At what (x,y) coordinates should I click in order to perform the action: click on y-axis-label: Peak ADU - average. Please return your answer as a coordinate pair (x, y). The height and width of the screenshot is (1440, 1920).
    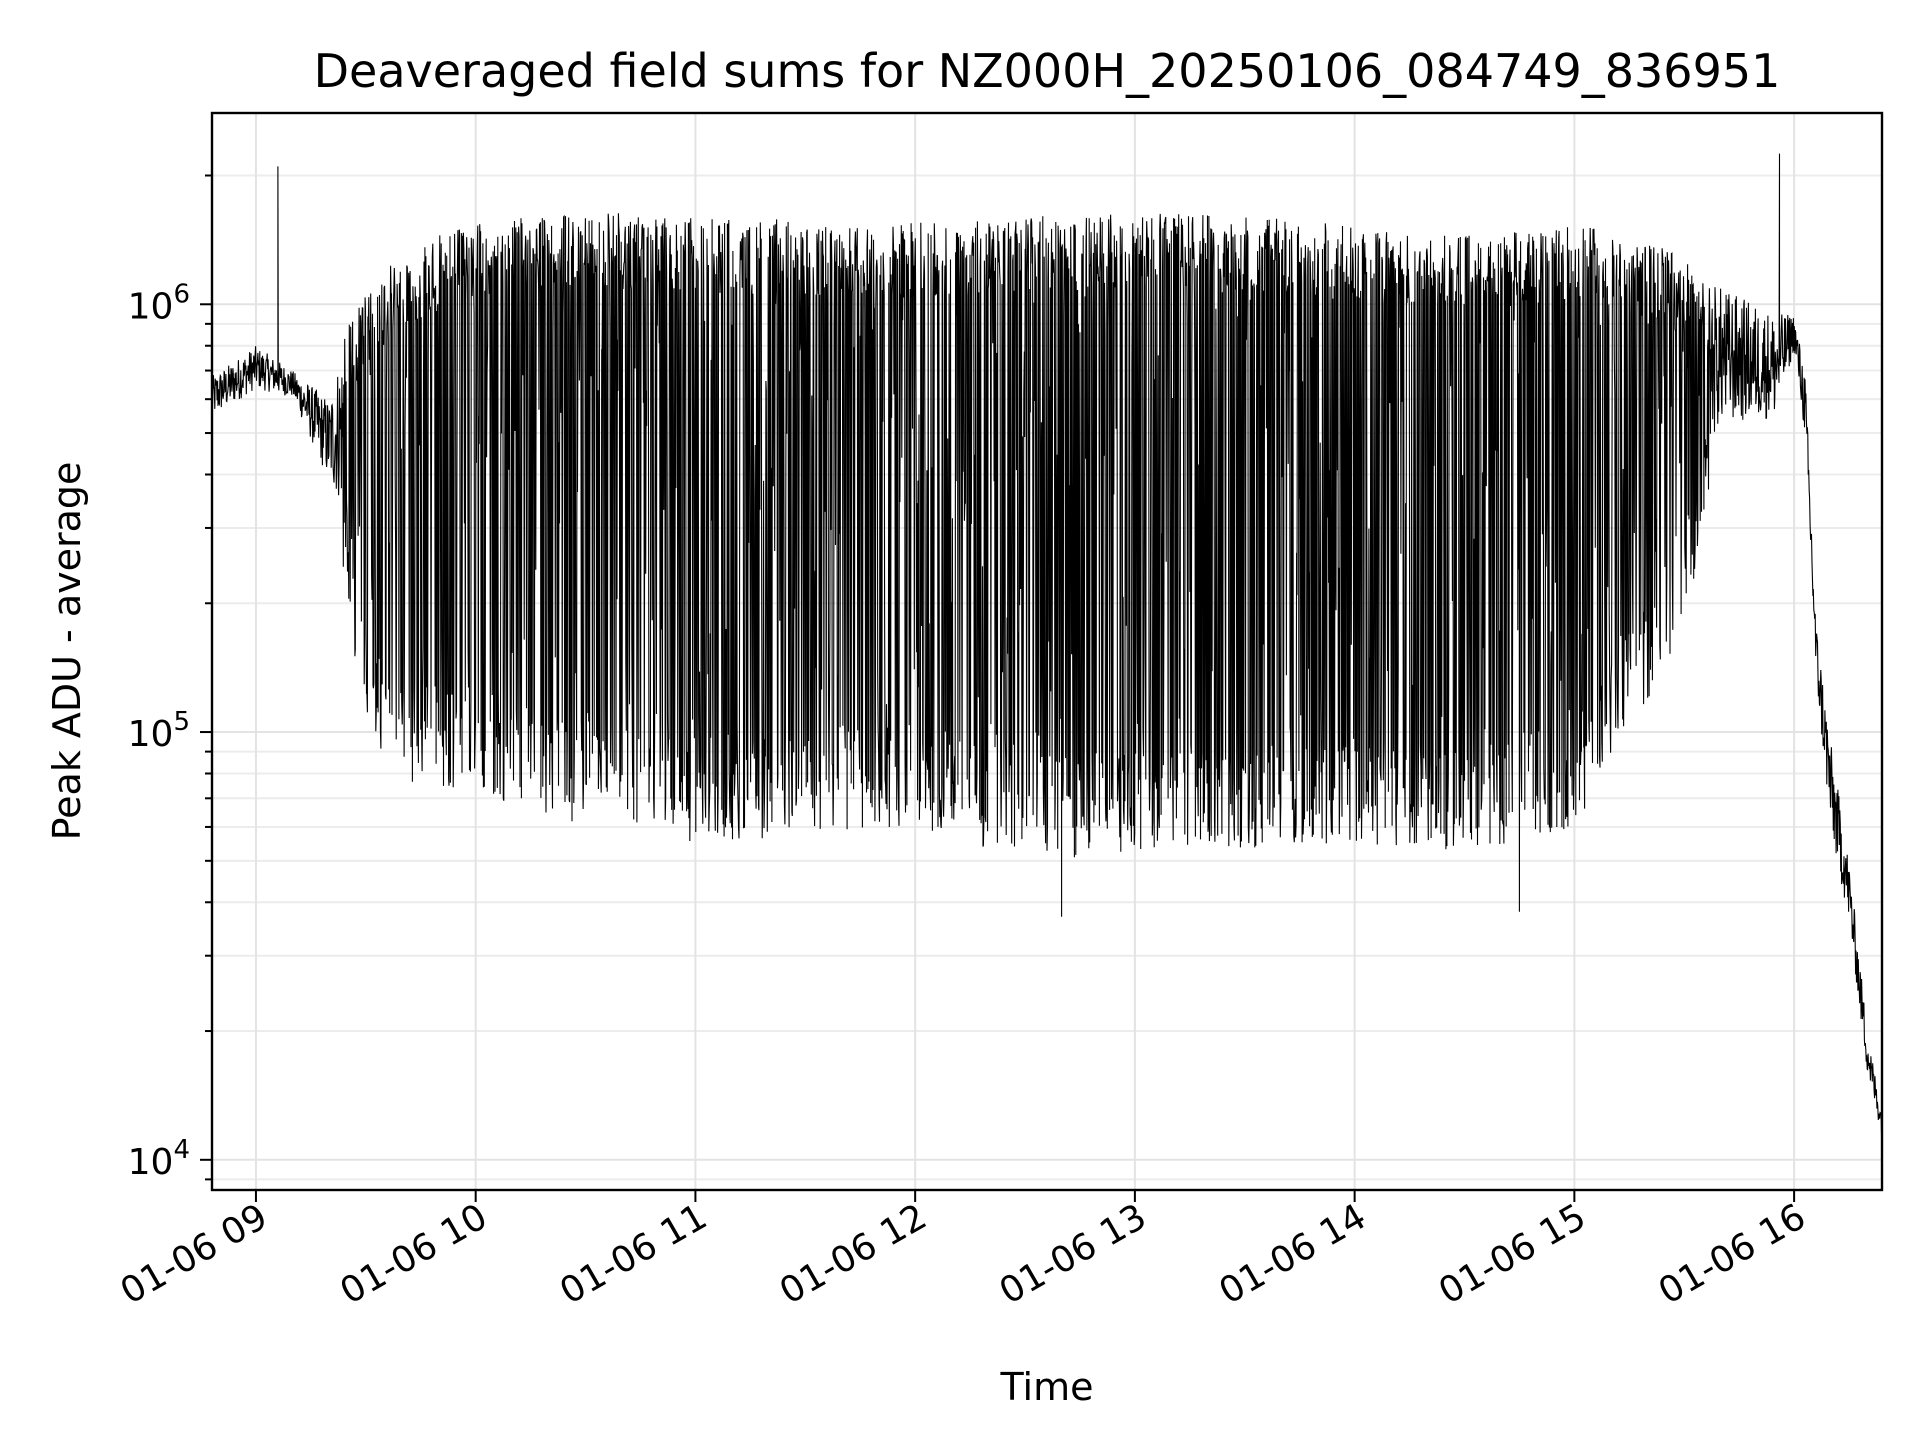
    Looking at the image, I should click on (67, 651).